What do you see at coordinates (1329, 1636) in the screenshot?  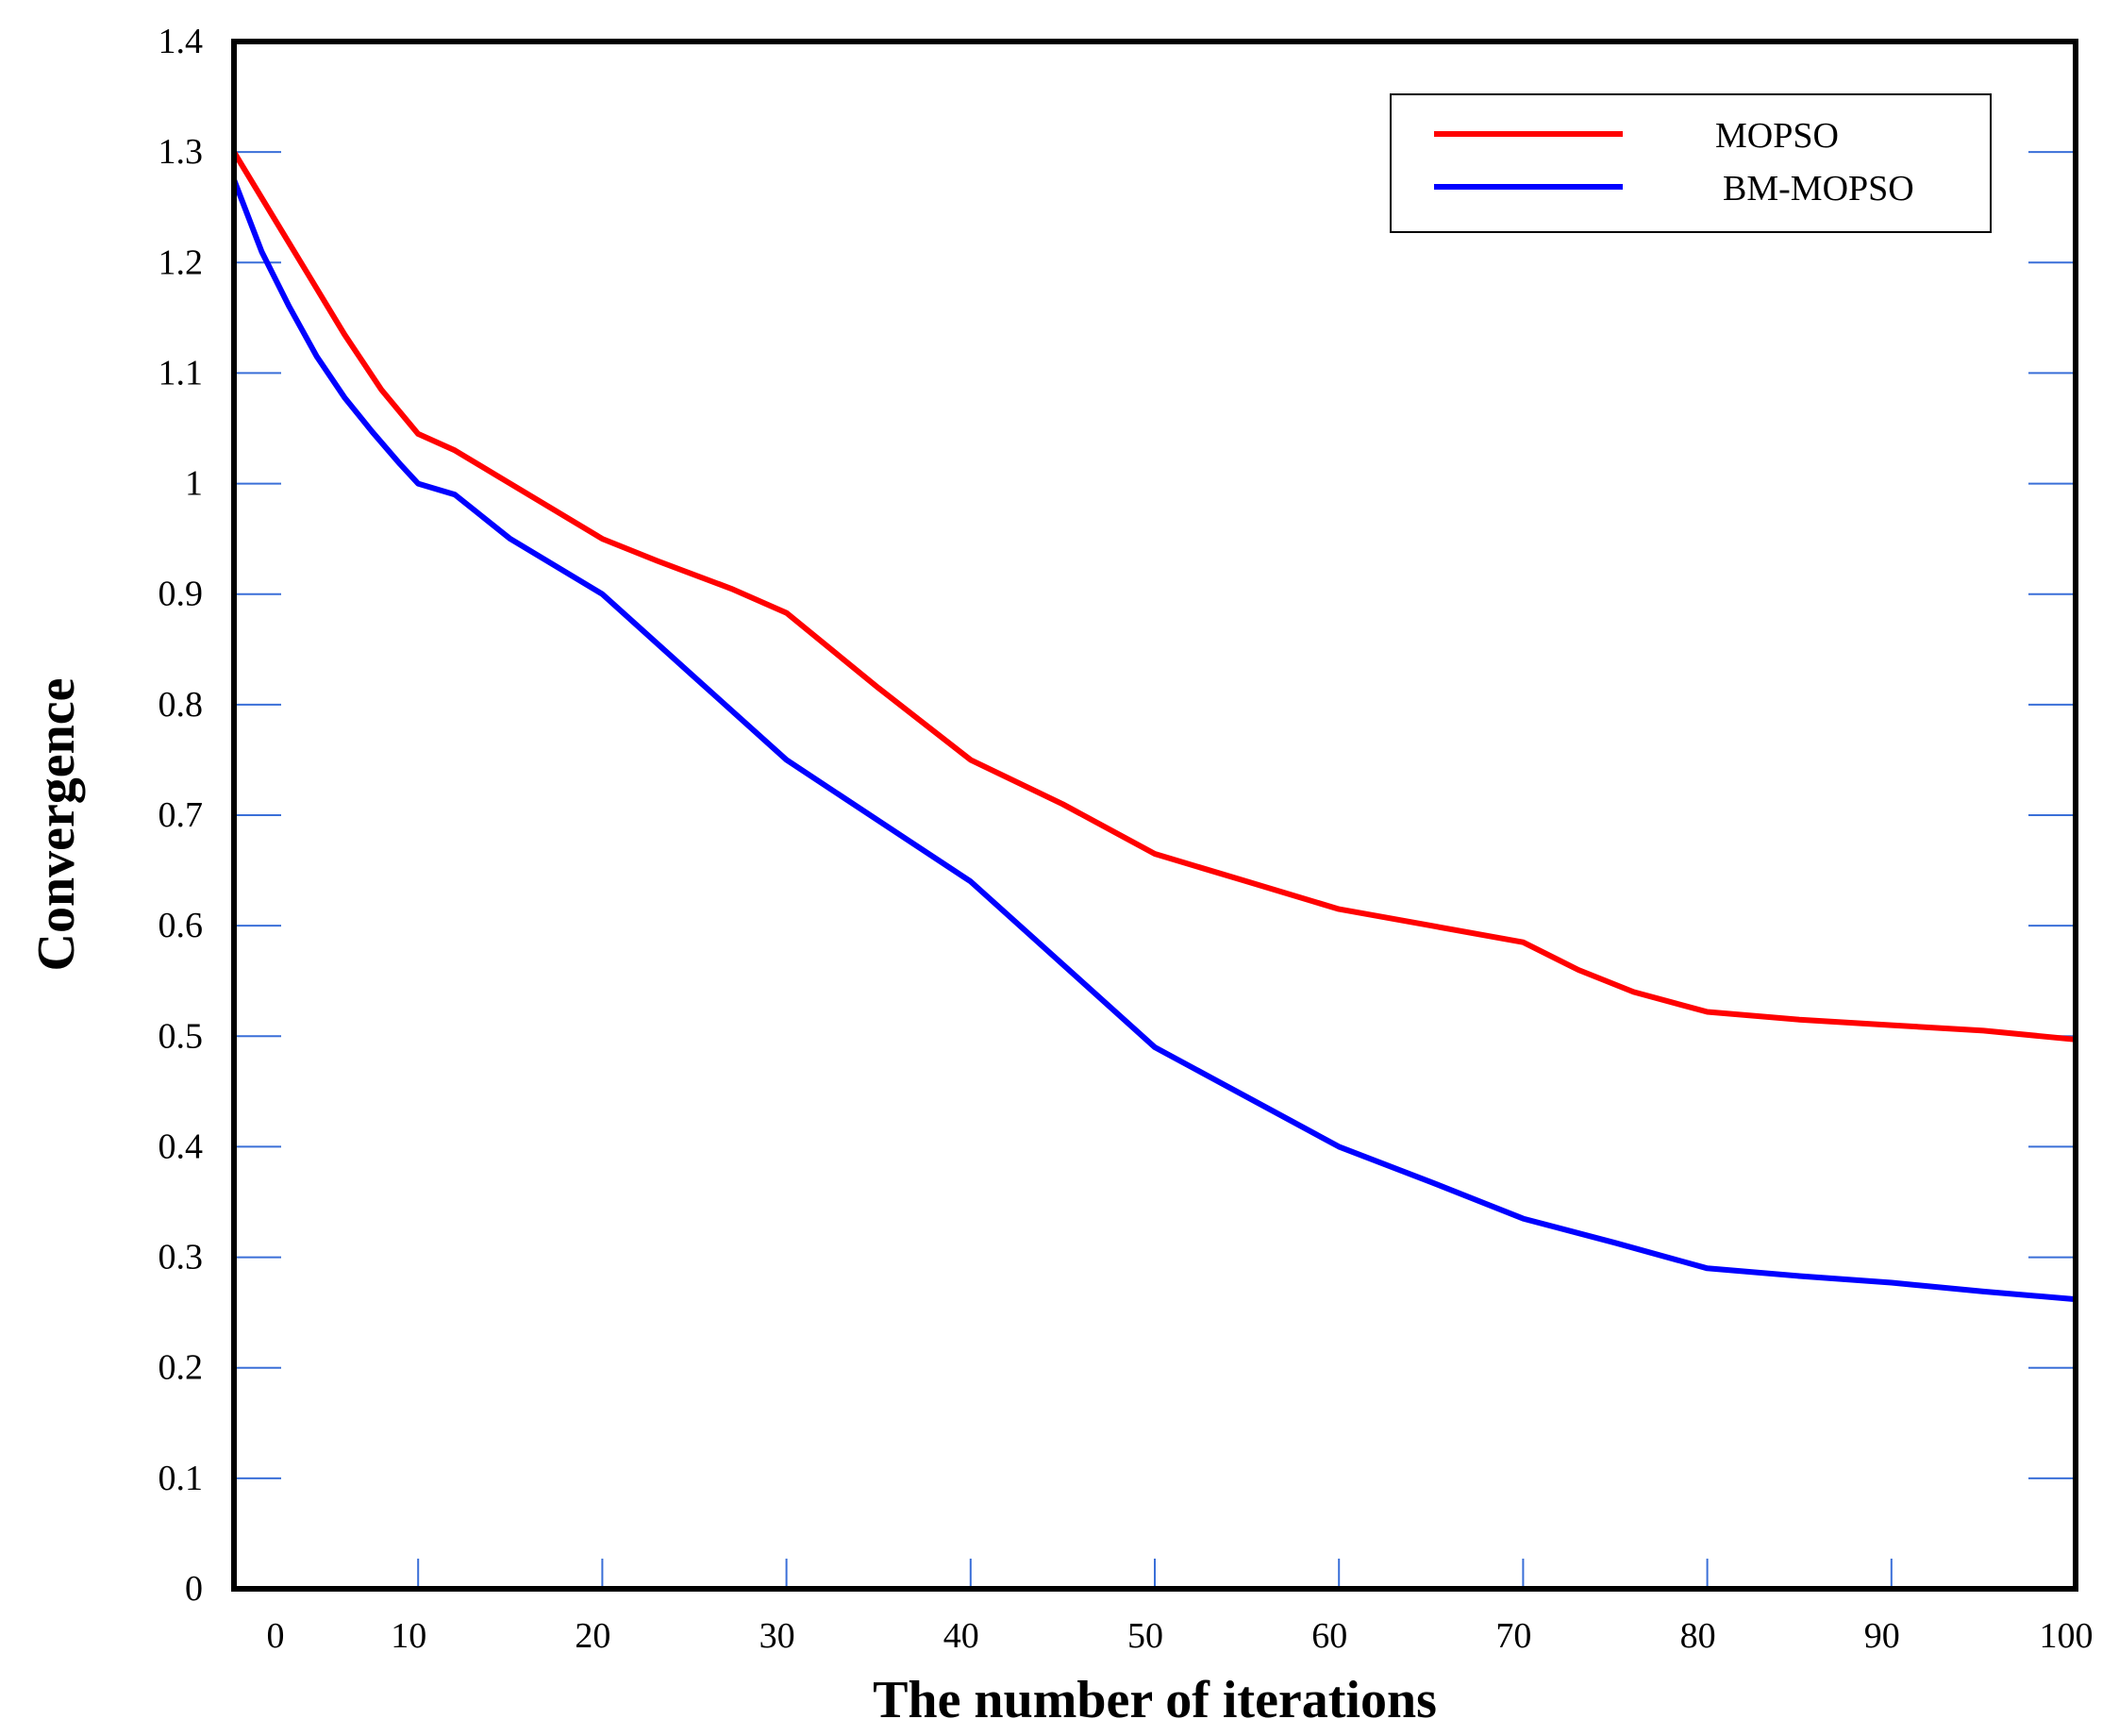 I see `x-tick-label: 60` at bounding box center [1329, 1636].